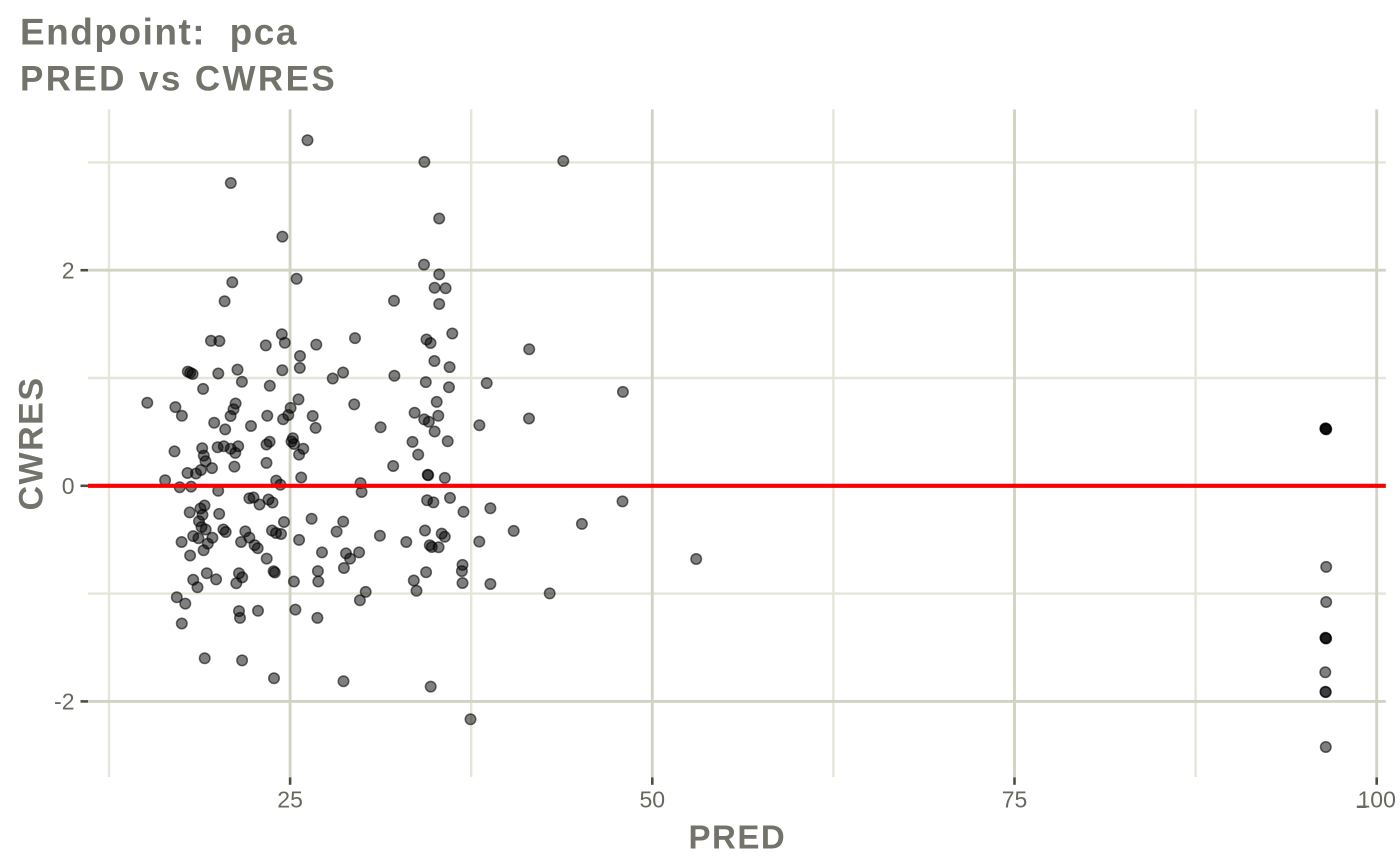 The image size is (1400, 865). I want to click on svg-text: -2, so click(64, 702).